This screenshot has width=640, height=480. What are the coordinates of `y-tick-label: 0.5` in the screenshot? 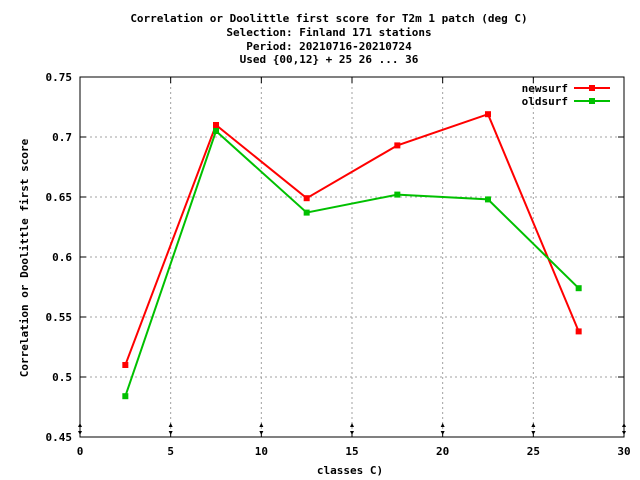 It's located at (62, 377).